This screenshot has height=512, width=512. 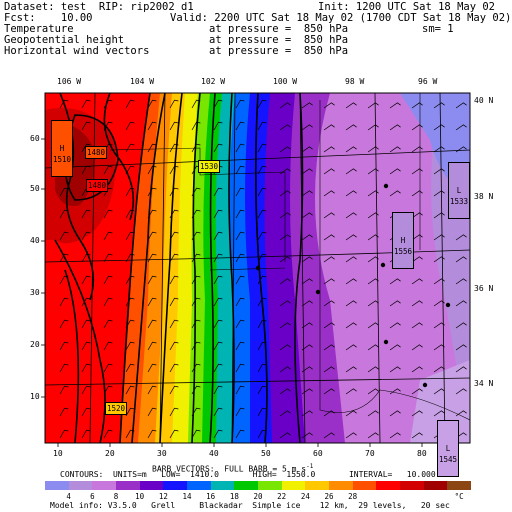 I want to click on colorbar-label: 8, so click(x=116, y=496).